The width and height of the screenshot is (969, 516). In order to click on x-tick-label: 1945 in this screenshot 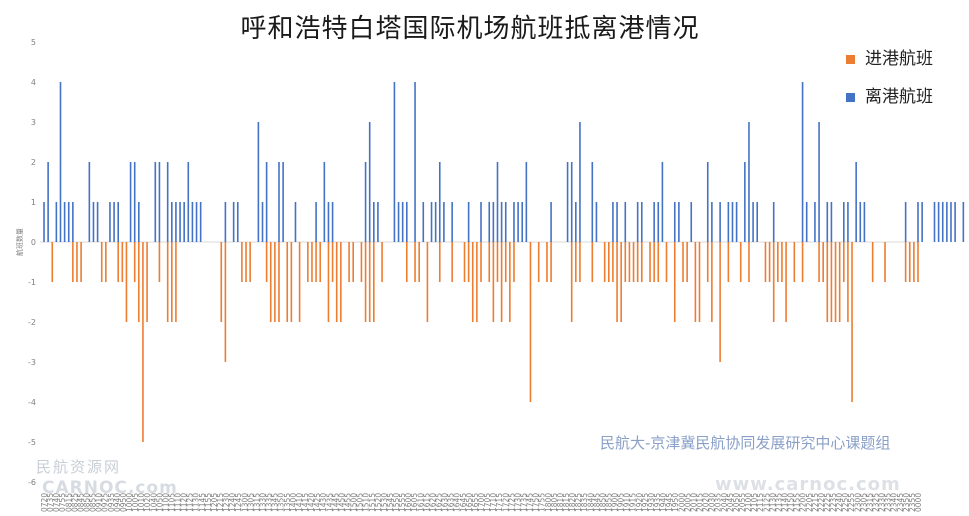, I will do `click(669, 502)`.